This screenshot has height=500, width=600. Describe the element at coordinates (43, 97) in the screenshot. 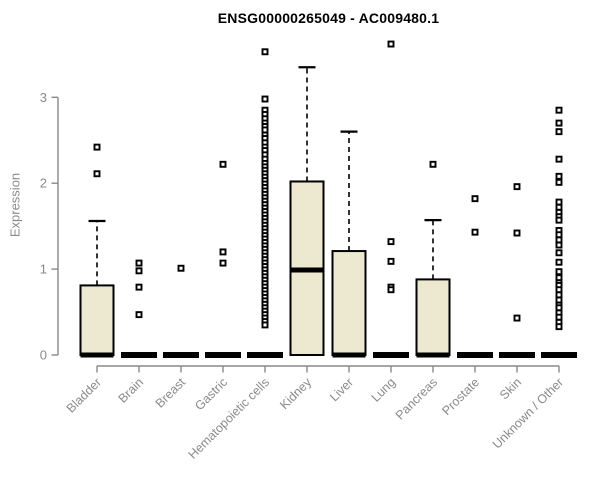

I see `y-tick-label: 3` at that location.